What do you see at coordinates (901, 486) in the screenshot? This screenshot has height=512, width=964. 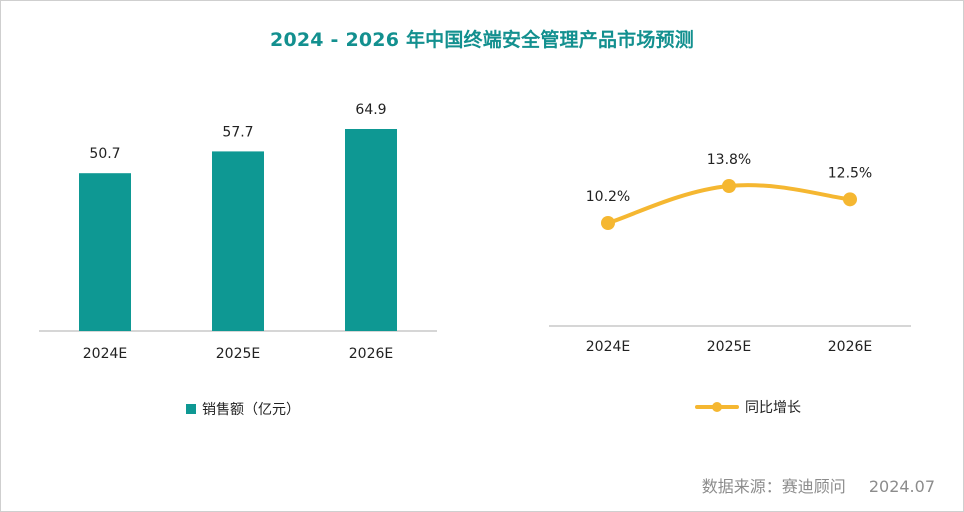 I see `source-date: 2024.07` at bounding box center [901, 486].